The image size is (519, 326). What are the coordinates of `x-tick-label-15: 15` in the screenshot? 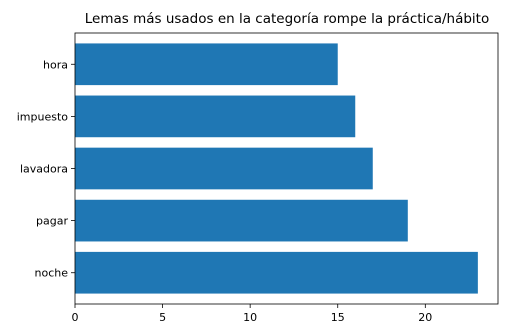 It's located at (338, 317).